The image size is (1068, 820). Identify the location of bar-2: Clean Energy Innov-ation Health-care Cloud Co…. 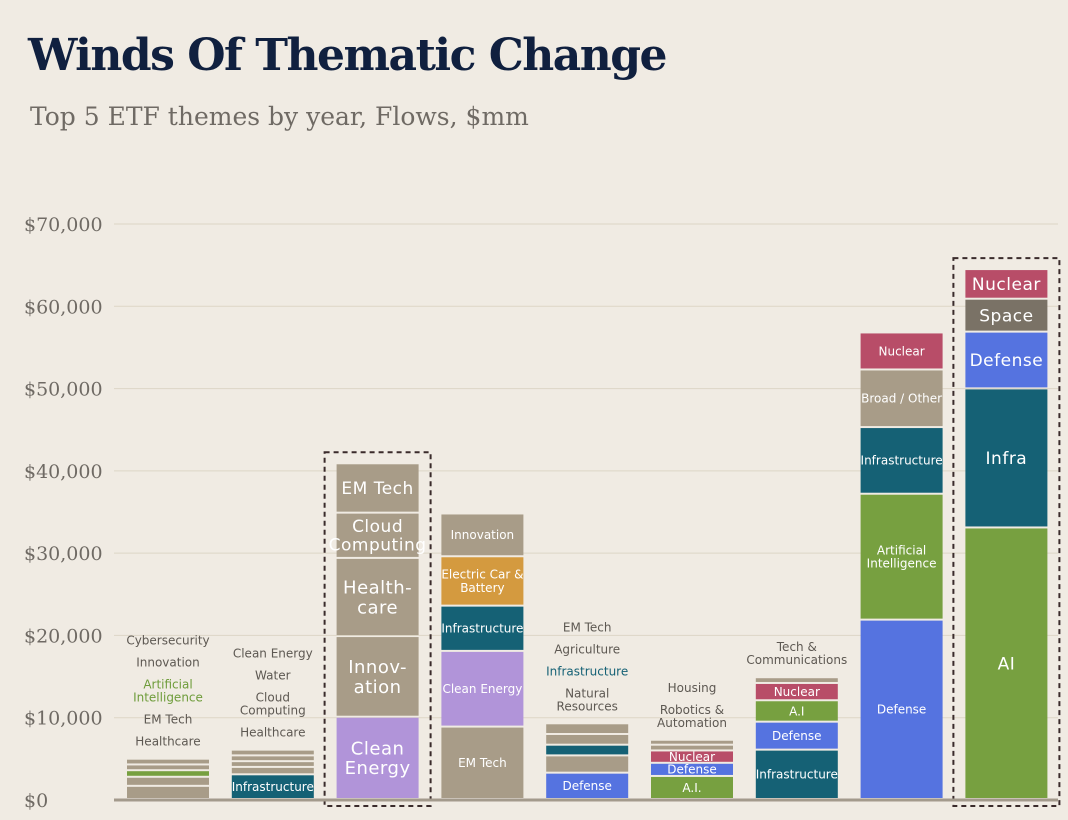
(377, 629).